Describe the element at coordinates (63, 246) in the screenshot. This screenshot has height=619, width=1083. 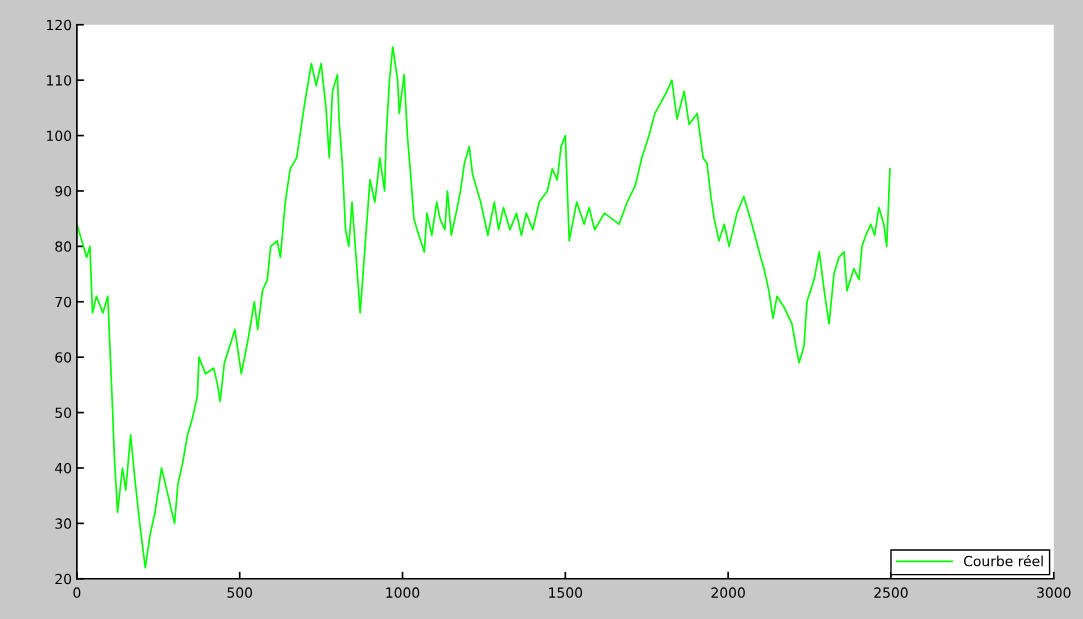
I see `y-tick-label: 80` at that location.